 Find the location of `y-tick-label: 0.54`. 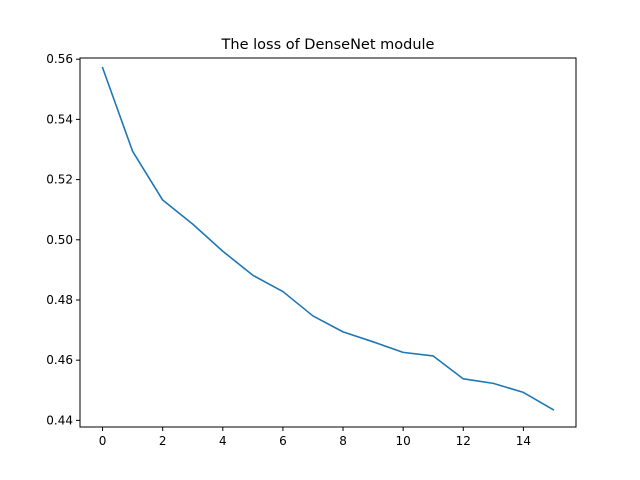

y-tick-label: 0.54 is located at coordinates (59, 119).